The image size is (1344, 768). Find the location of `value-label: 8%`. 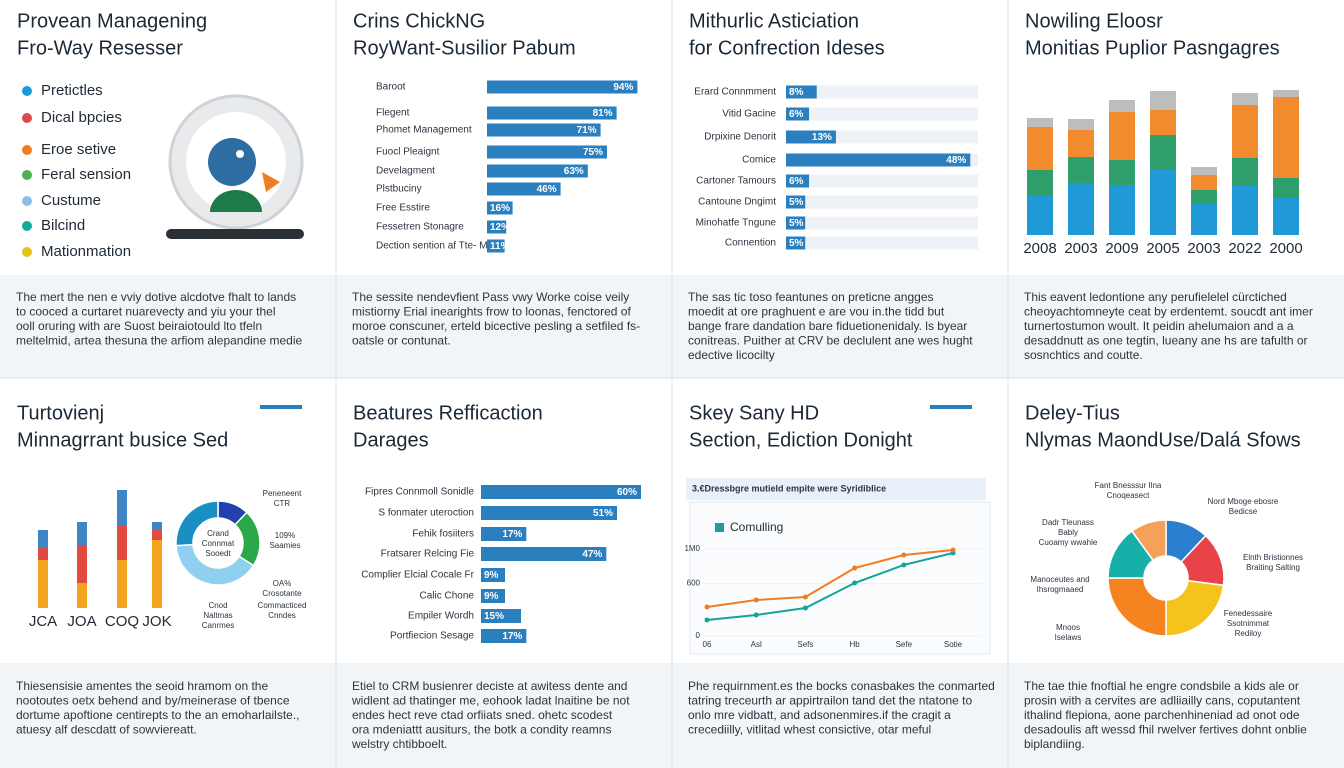

value-label: 8% is located at coordinates (796, 92).